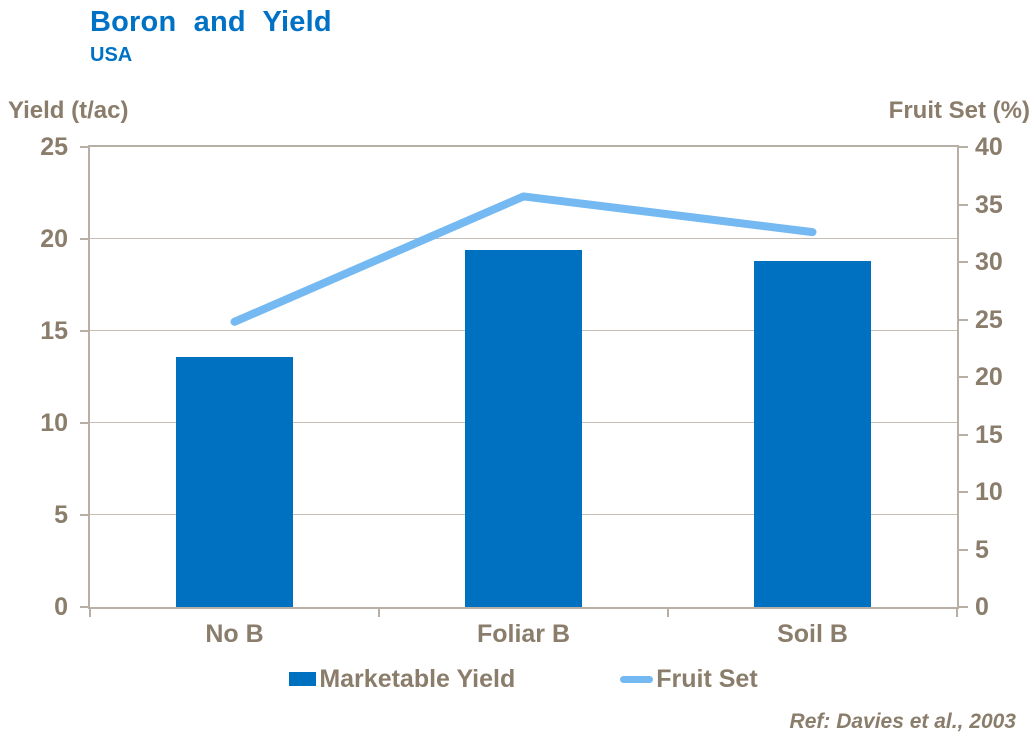 The width and height of the screenshot is (1034, 745). Describe the element at coordinates (234, 634) in the screenshot. I see `category-label-no-b: No B` at that location.